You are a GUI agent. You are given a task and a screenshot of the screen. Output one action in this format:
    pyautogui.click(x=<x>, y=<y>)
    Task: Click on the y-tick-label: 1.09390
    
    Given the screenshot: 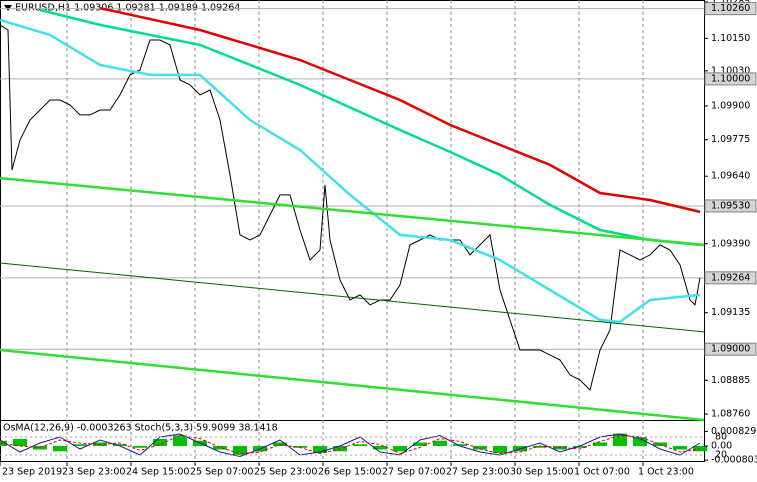 What is the action you would take?
    pyautogui.click(x=730, y=243)
    